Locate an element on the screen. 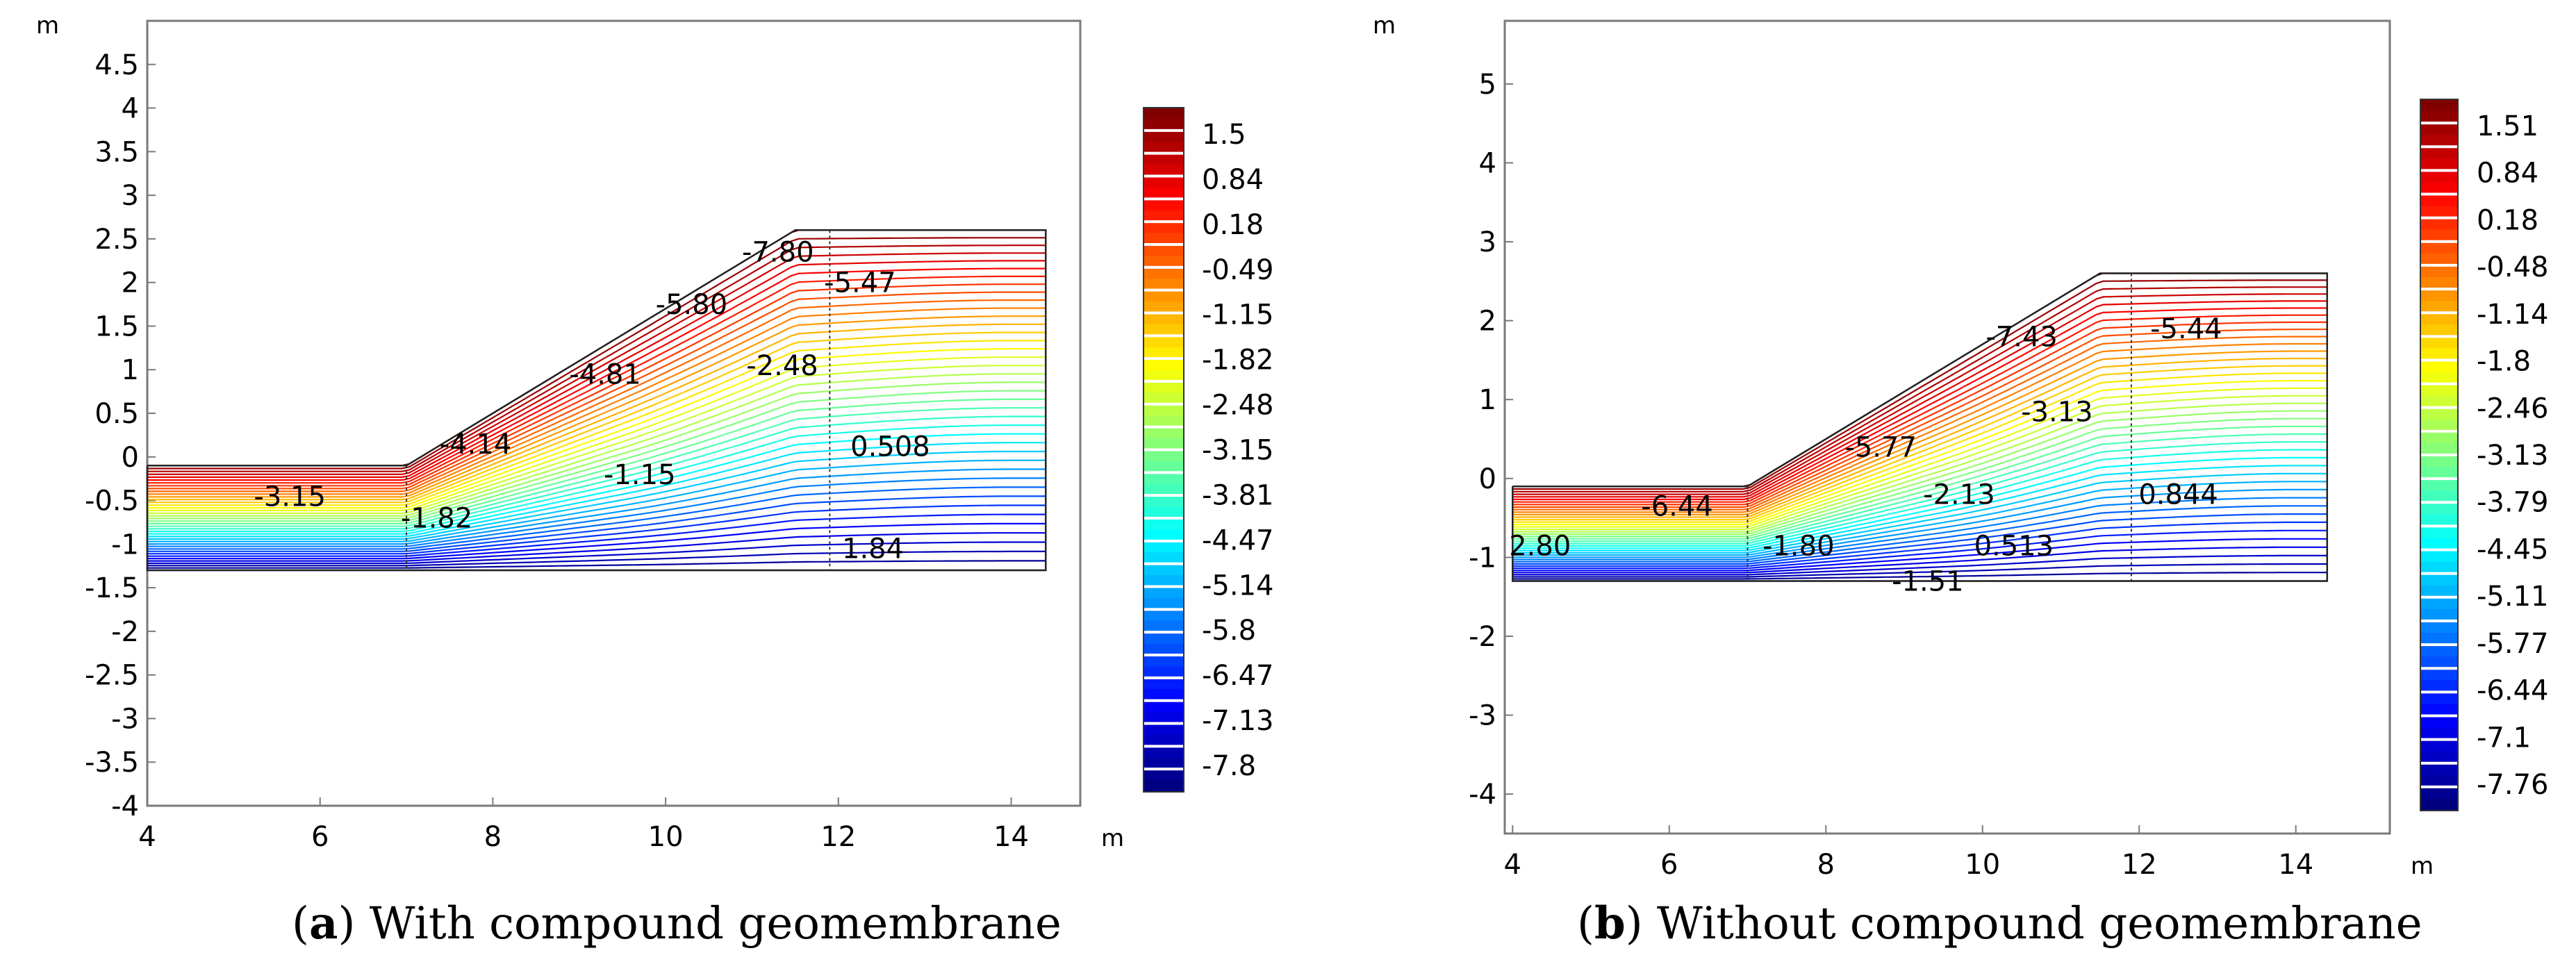 This screenshot has height=978, width=2576. colorbar-label: -6.44 is located at coordinates (2513, 691).